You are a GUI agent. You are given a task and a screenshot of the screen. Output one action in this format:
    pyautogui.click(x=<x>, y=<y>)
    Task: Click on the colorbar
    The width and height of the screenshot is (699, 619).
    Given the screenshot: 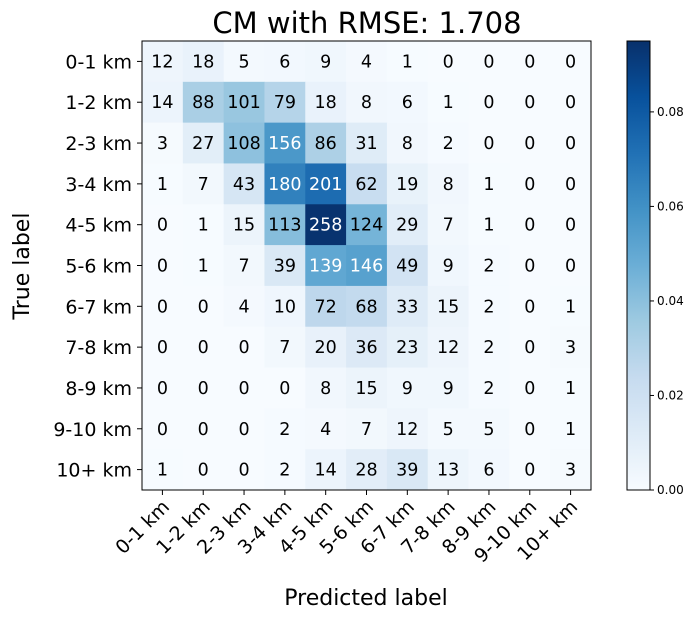 What is the action you would take?
    pyautogui.click(x=638, y=265)
    